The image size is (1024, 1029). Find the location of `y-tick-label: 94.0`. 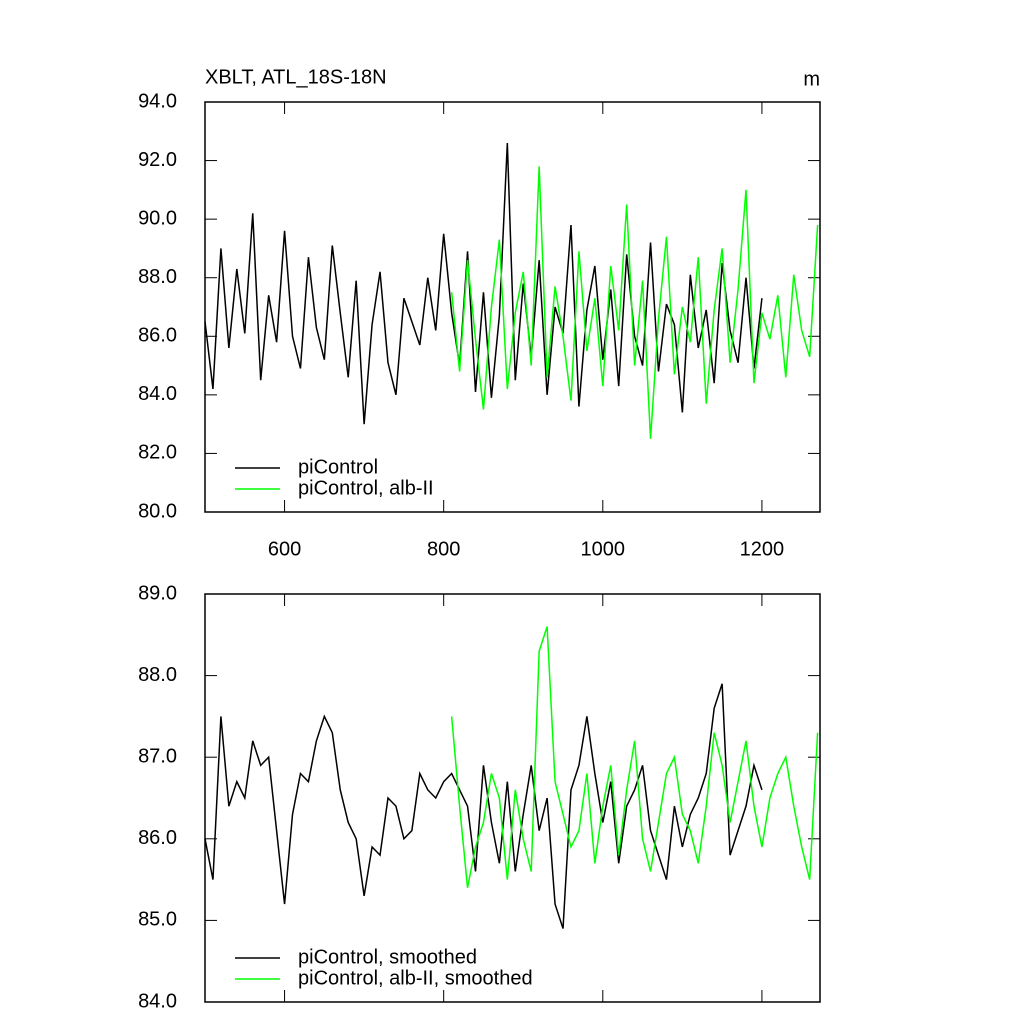

y-tick-label: 94.0 is located at coordinates (157, 101).